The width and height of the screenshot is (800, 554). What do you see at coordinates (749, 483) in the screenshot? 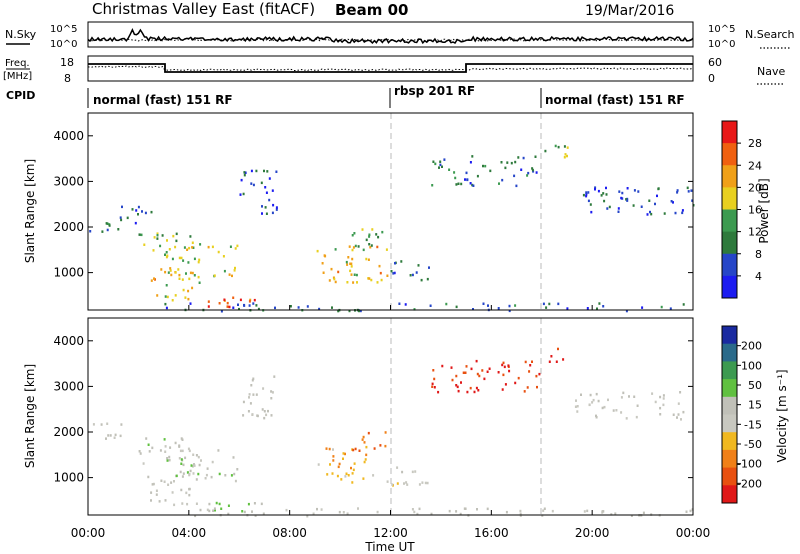
I see `colorbar-tick-label: -200` at bounding box center [749, 483].